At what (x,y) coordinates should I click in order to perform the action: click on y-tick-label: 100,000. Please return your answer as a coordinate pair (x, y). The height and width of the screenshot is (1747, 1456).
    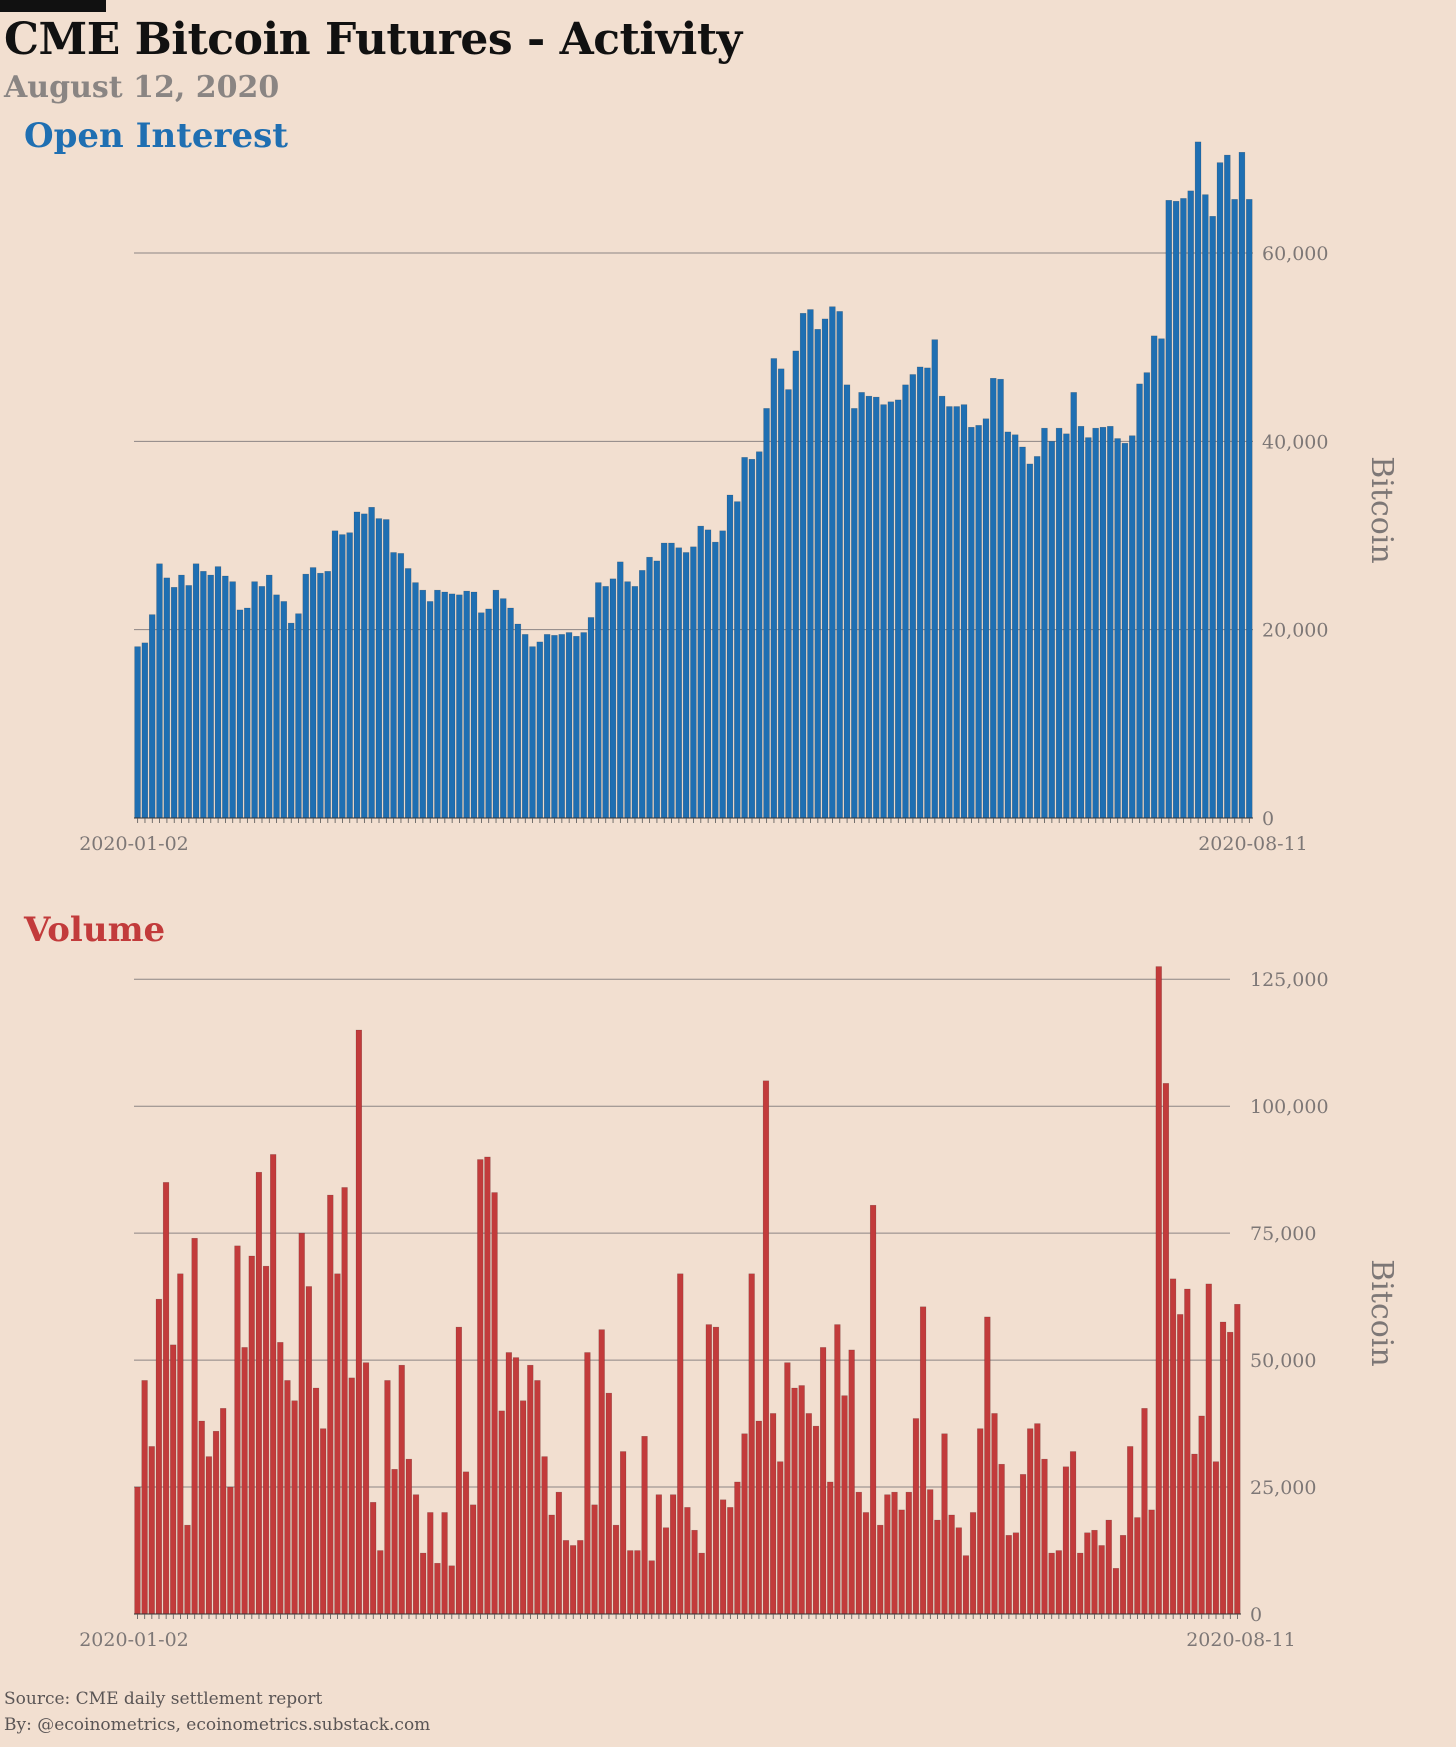
    Looking at the image, I should click on (1289, 1107).